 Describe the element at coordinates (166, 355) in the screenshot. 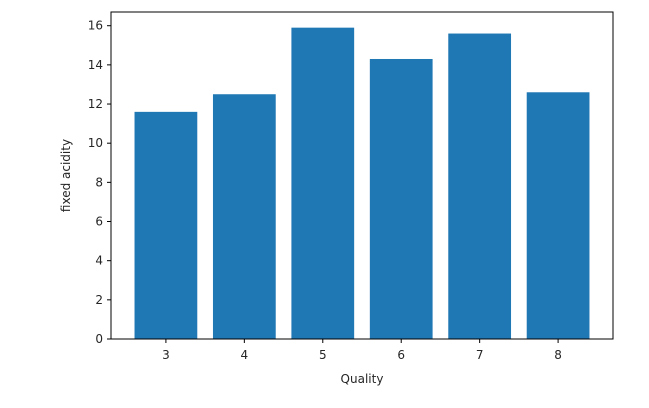

I see `x-tick-label: 3` at that location.